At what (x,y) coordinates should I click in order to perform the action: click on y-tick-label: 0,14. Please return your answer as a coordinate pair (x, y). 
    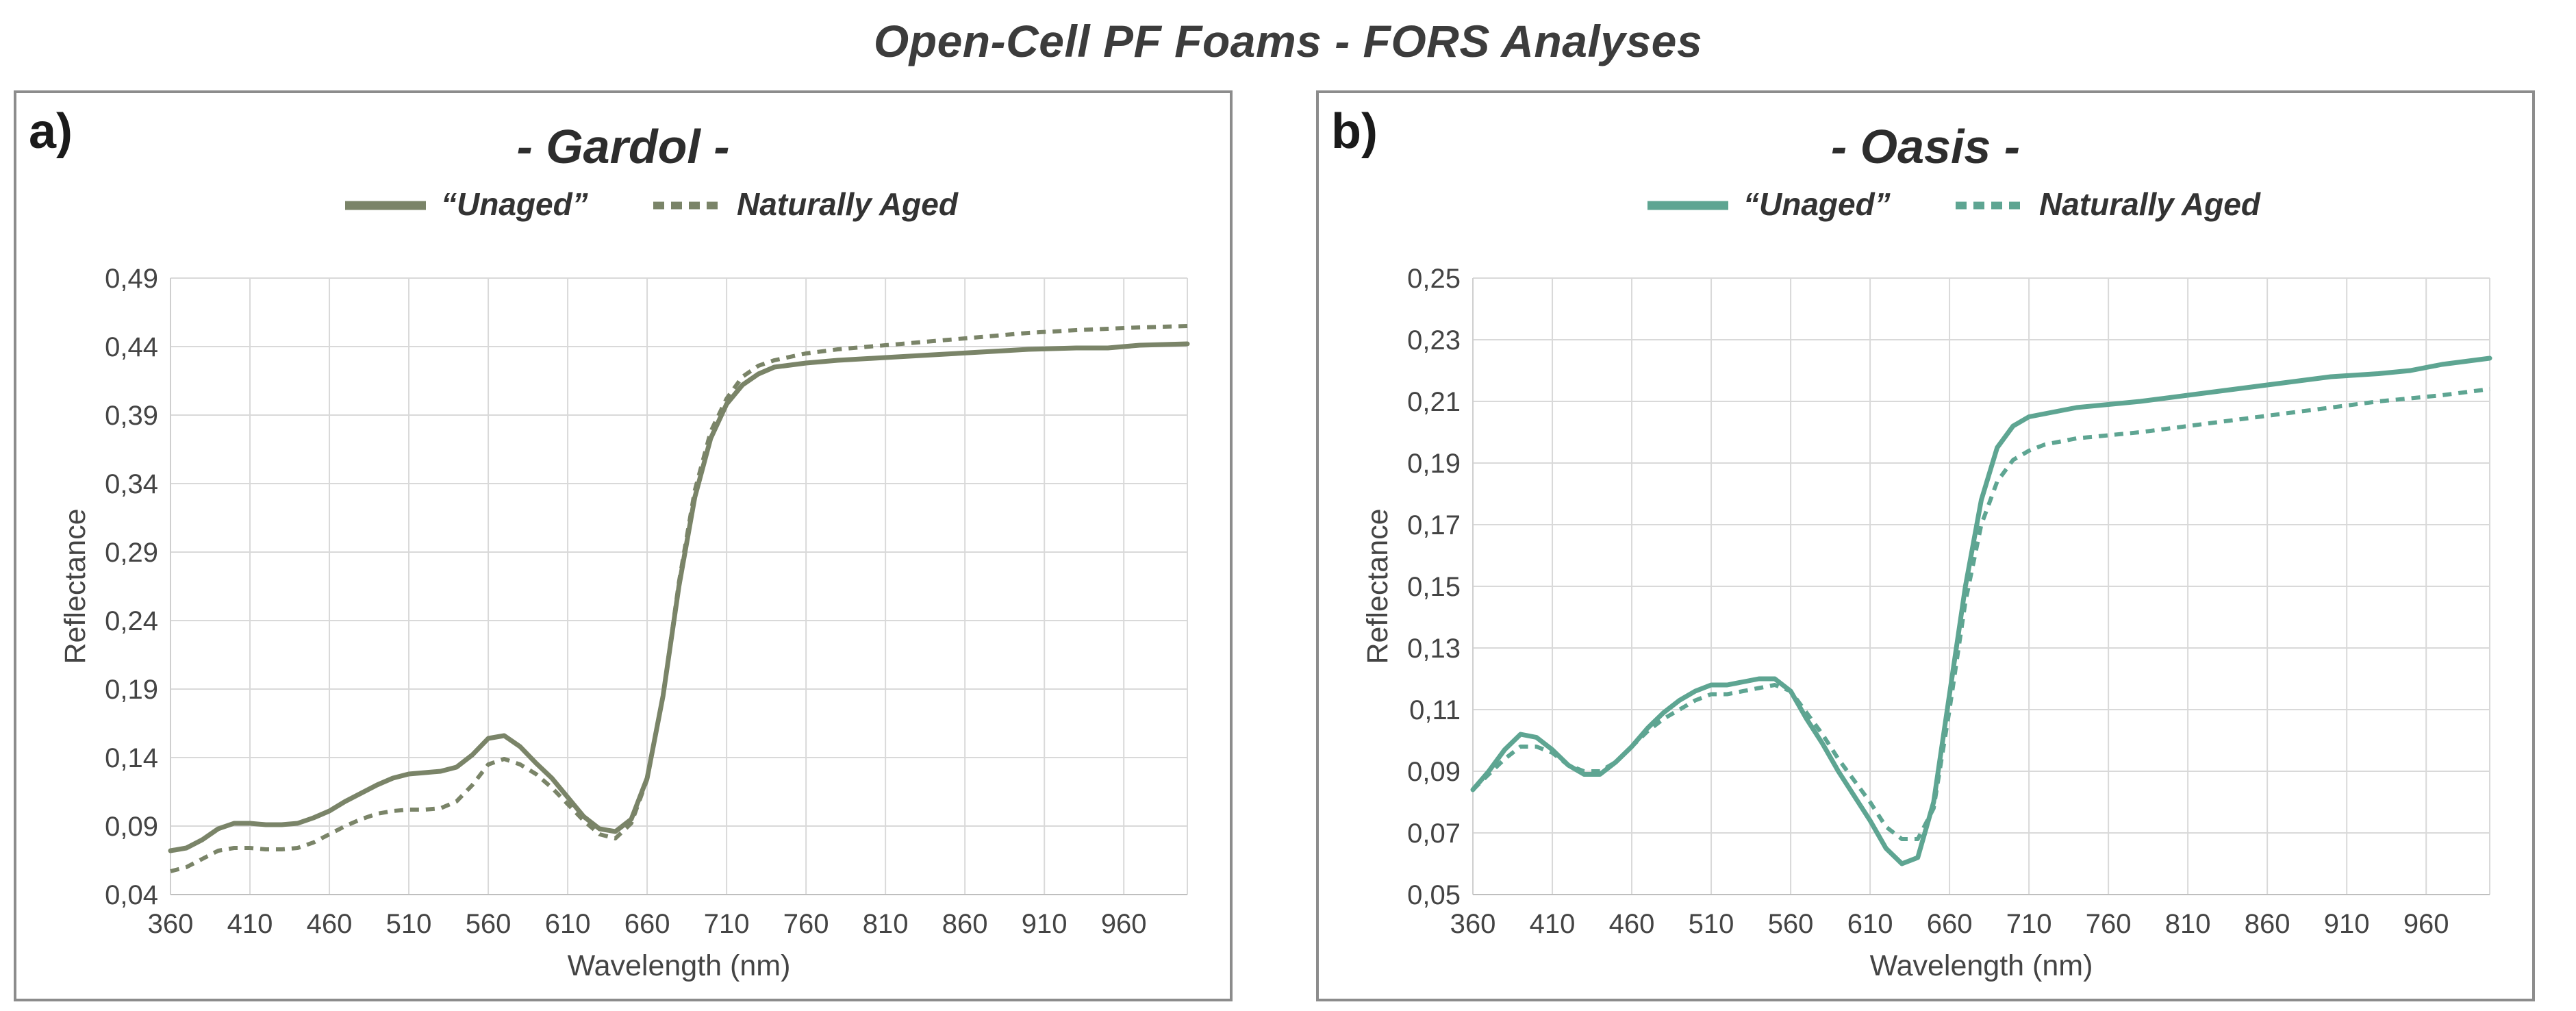
    Looking at the image, I should click on (131, 758).